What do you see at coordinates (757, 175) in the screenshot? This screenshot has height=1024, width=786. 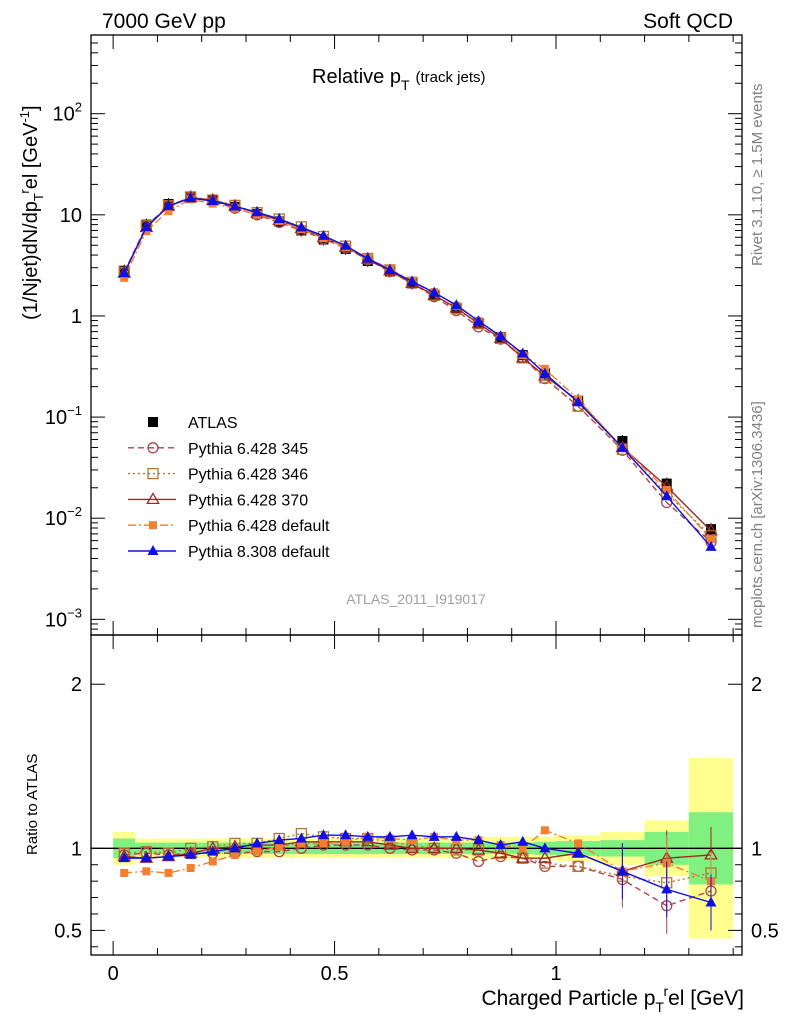 I see `rivet-label: Rivet 3.1.10, ≥ 1.5M events` at bounding box center [757, 175].